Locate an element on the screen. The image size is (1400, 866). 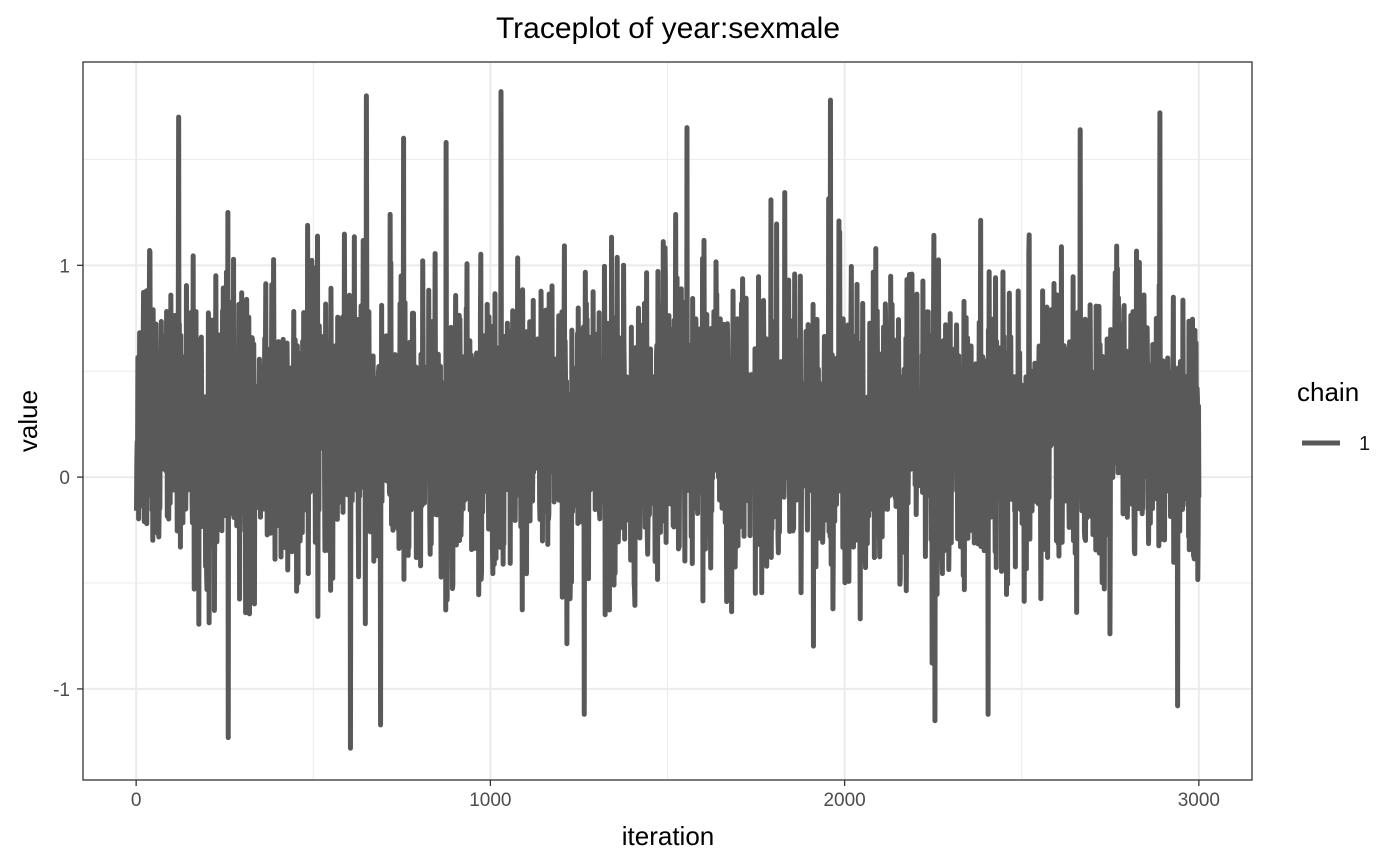
y-tick-label: -1 is located at coordinates (61, 690).